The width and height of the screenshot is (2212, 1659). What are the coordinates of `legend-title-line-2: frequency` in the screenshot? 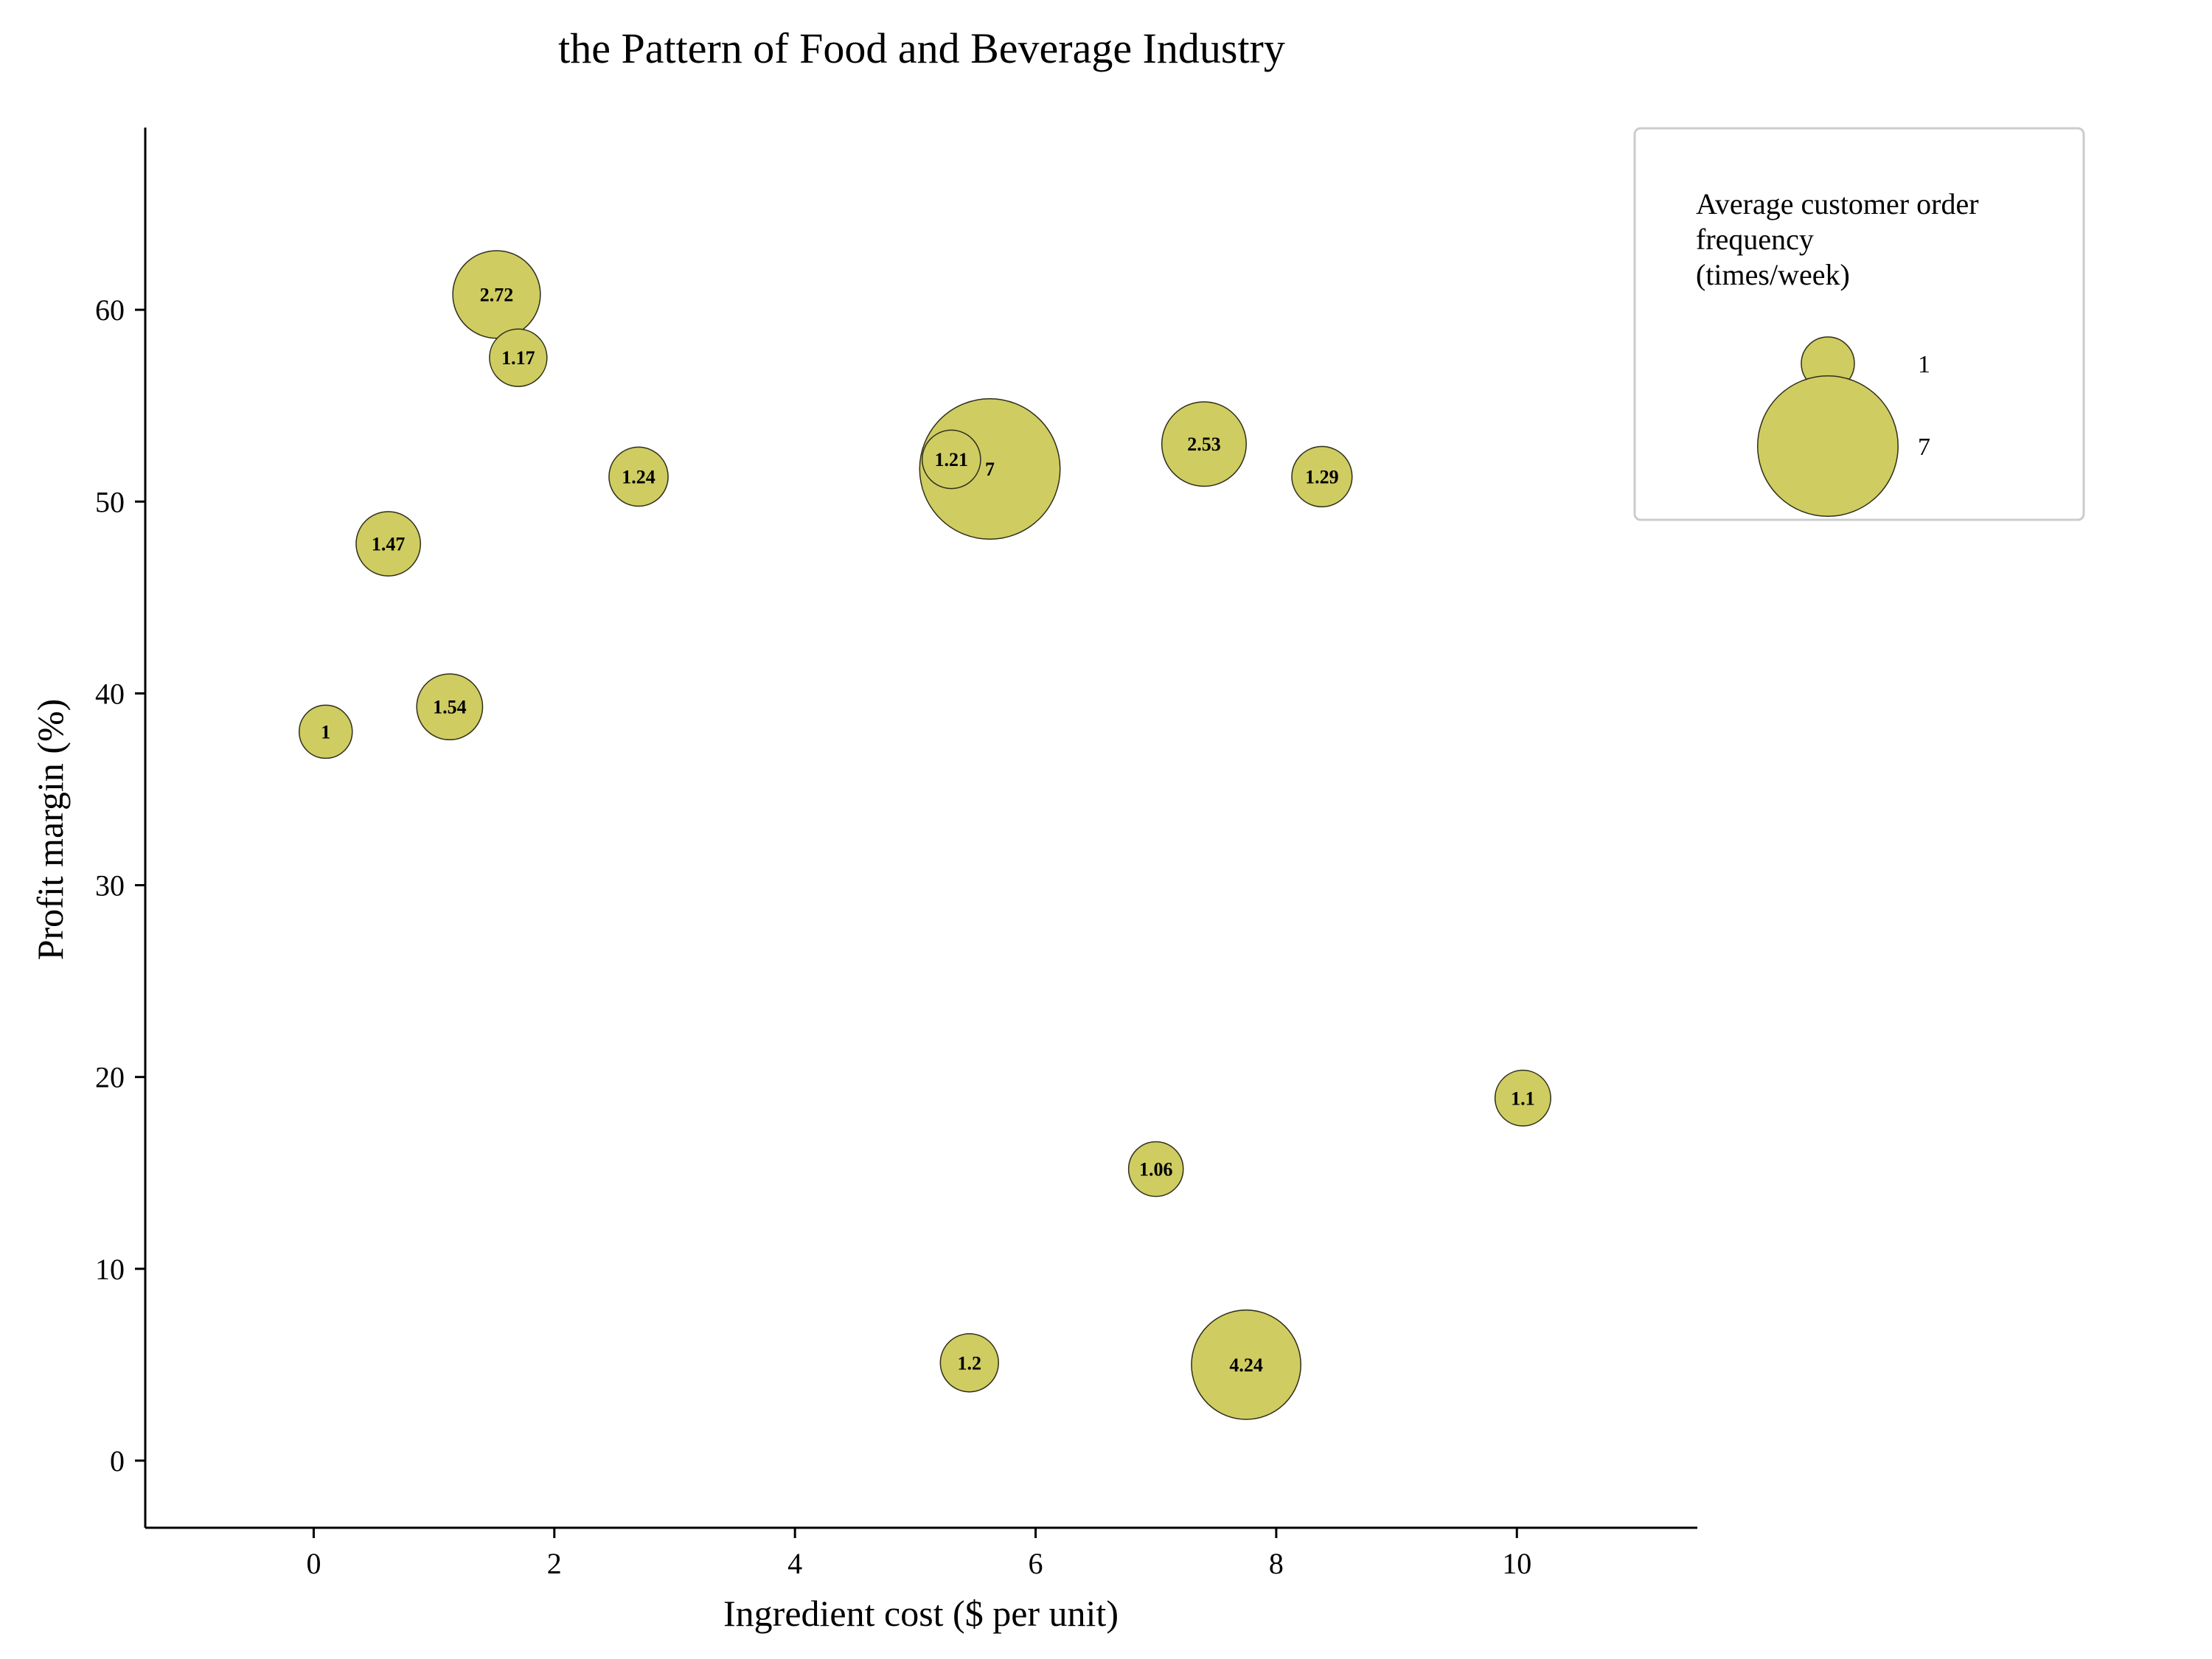 It's located at (1755, 239).